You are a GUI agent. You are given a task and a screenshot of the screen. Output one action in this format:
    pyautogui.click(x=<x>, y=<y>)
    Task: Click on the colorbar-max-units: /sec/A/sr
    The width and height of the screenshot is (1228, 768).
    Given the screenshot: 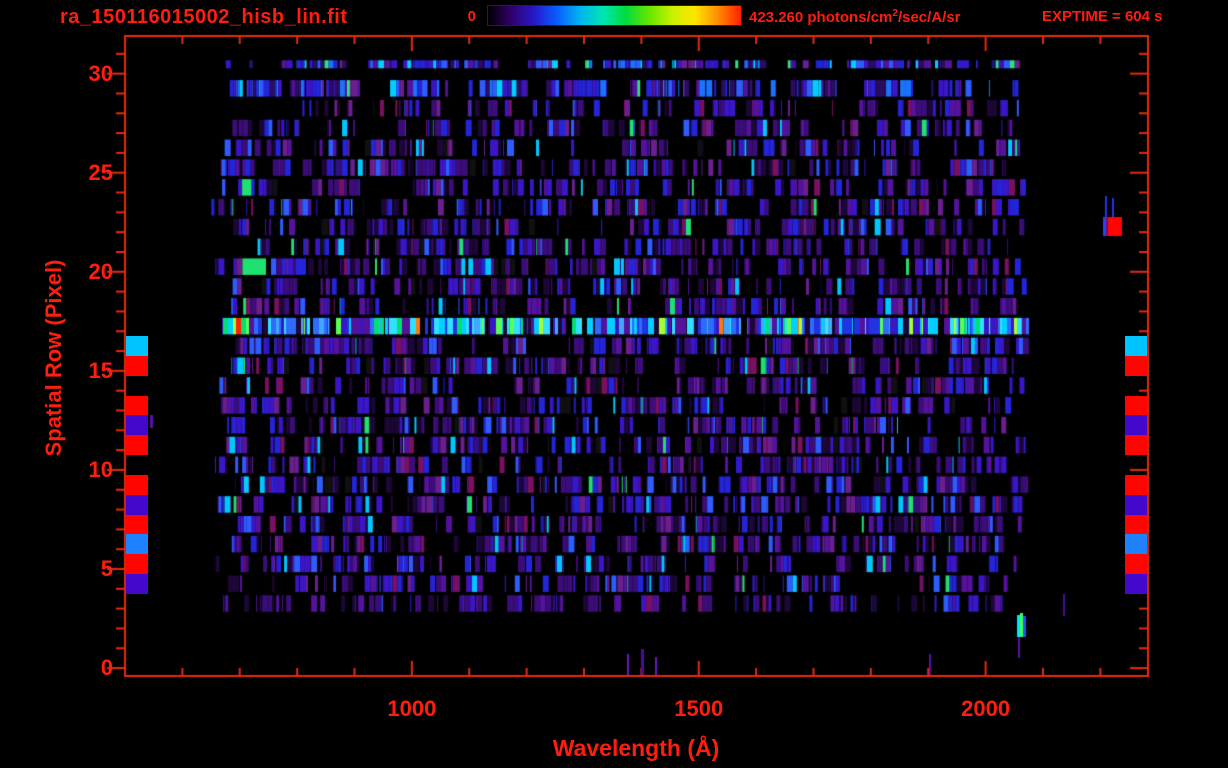 What is the action you would take?
    pyautogui.click(x=929, y=17)
    